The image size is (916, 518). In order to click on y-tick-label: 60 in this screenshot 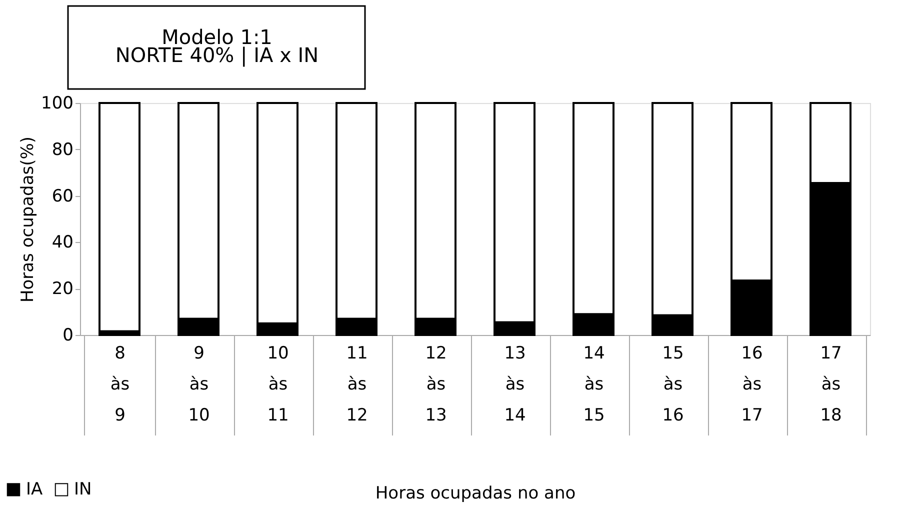, I will do `click(63, 196)`.